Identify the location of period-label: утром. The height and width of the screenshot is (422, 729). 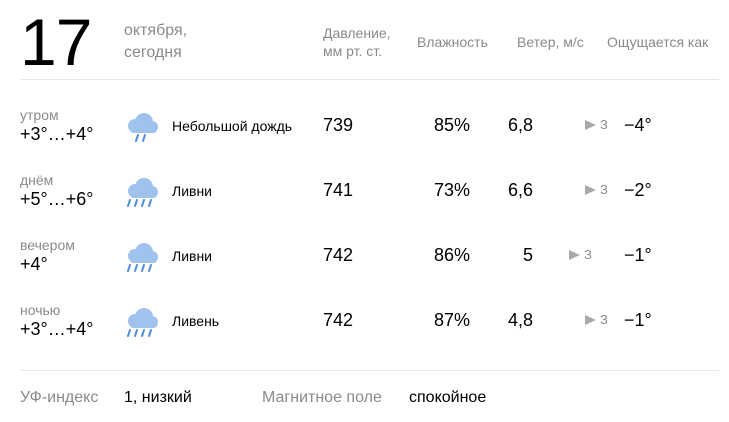
(39, 115).